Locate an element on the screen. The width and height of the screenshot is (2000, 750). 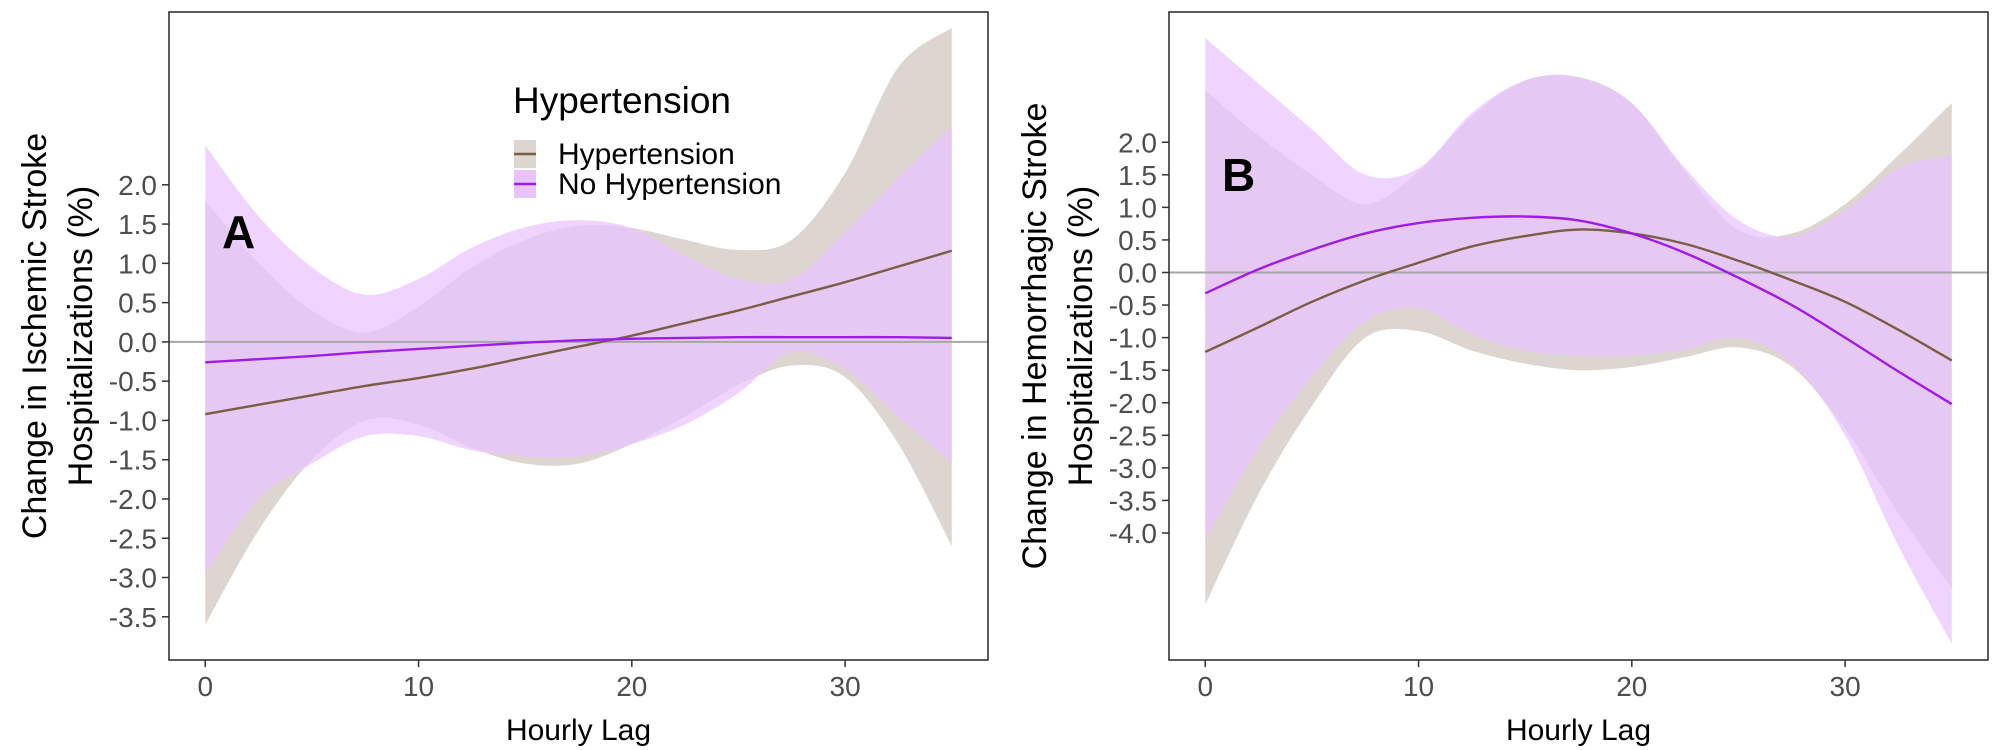
y-axis-title-line-1: Change in Hemorrhagic Stroke is located at coordinates (1035, 336).